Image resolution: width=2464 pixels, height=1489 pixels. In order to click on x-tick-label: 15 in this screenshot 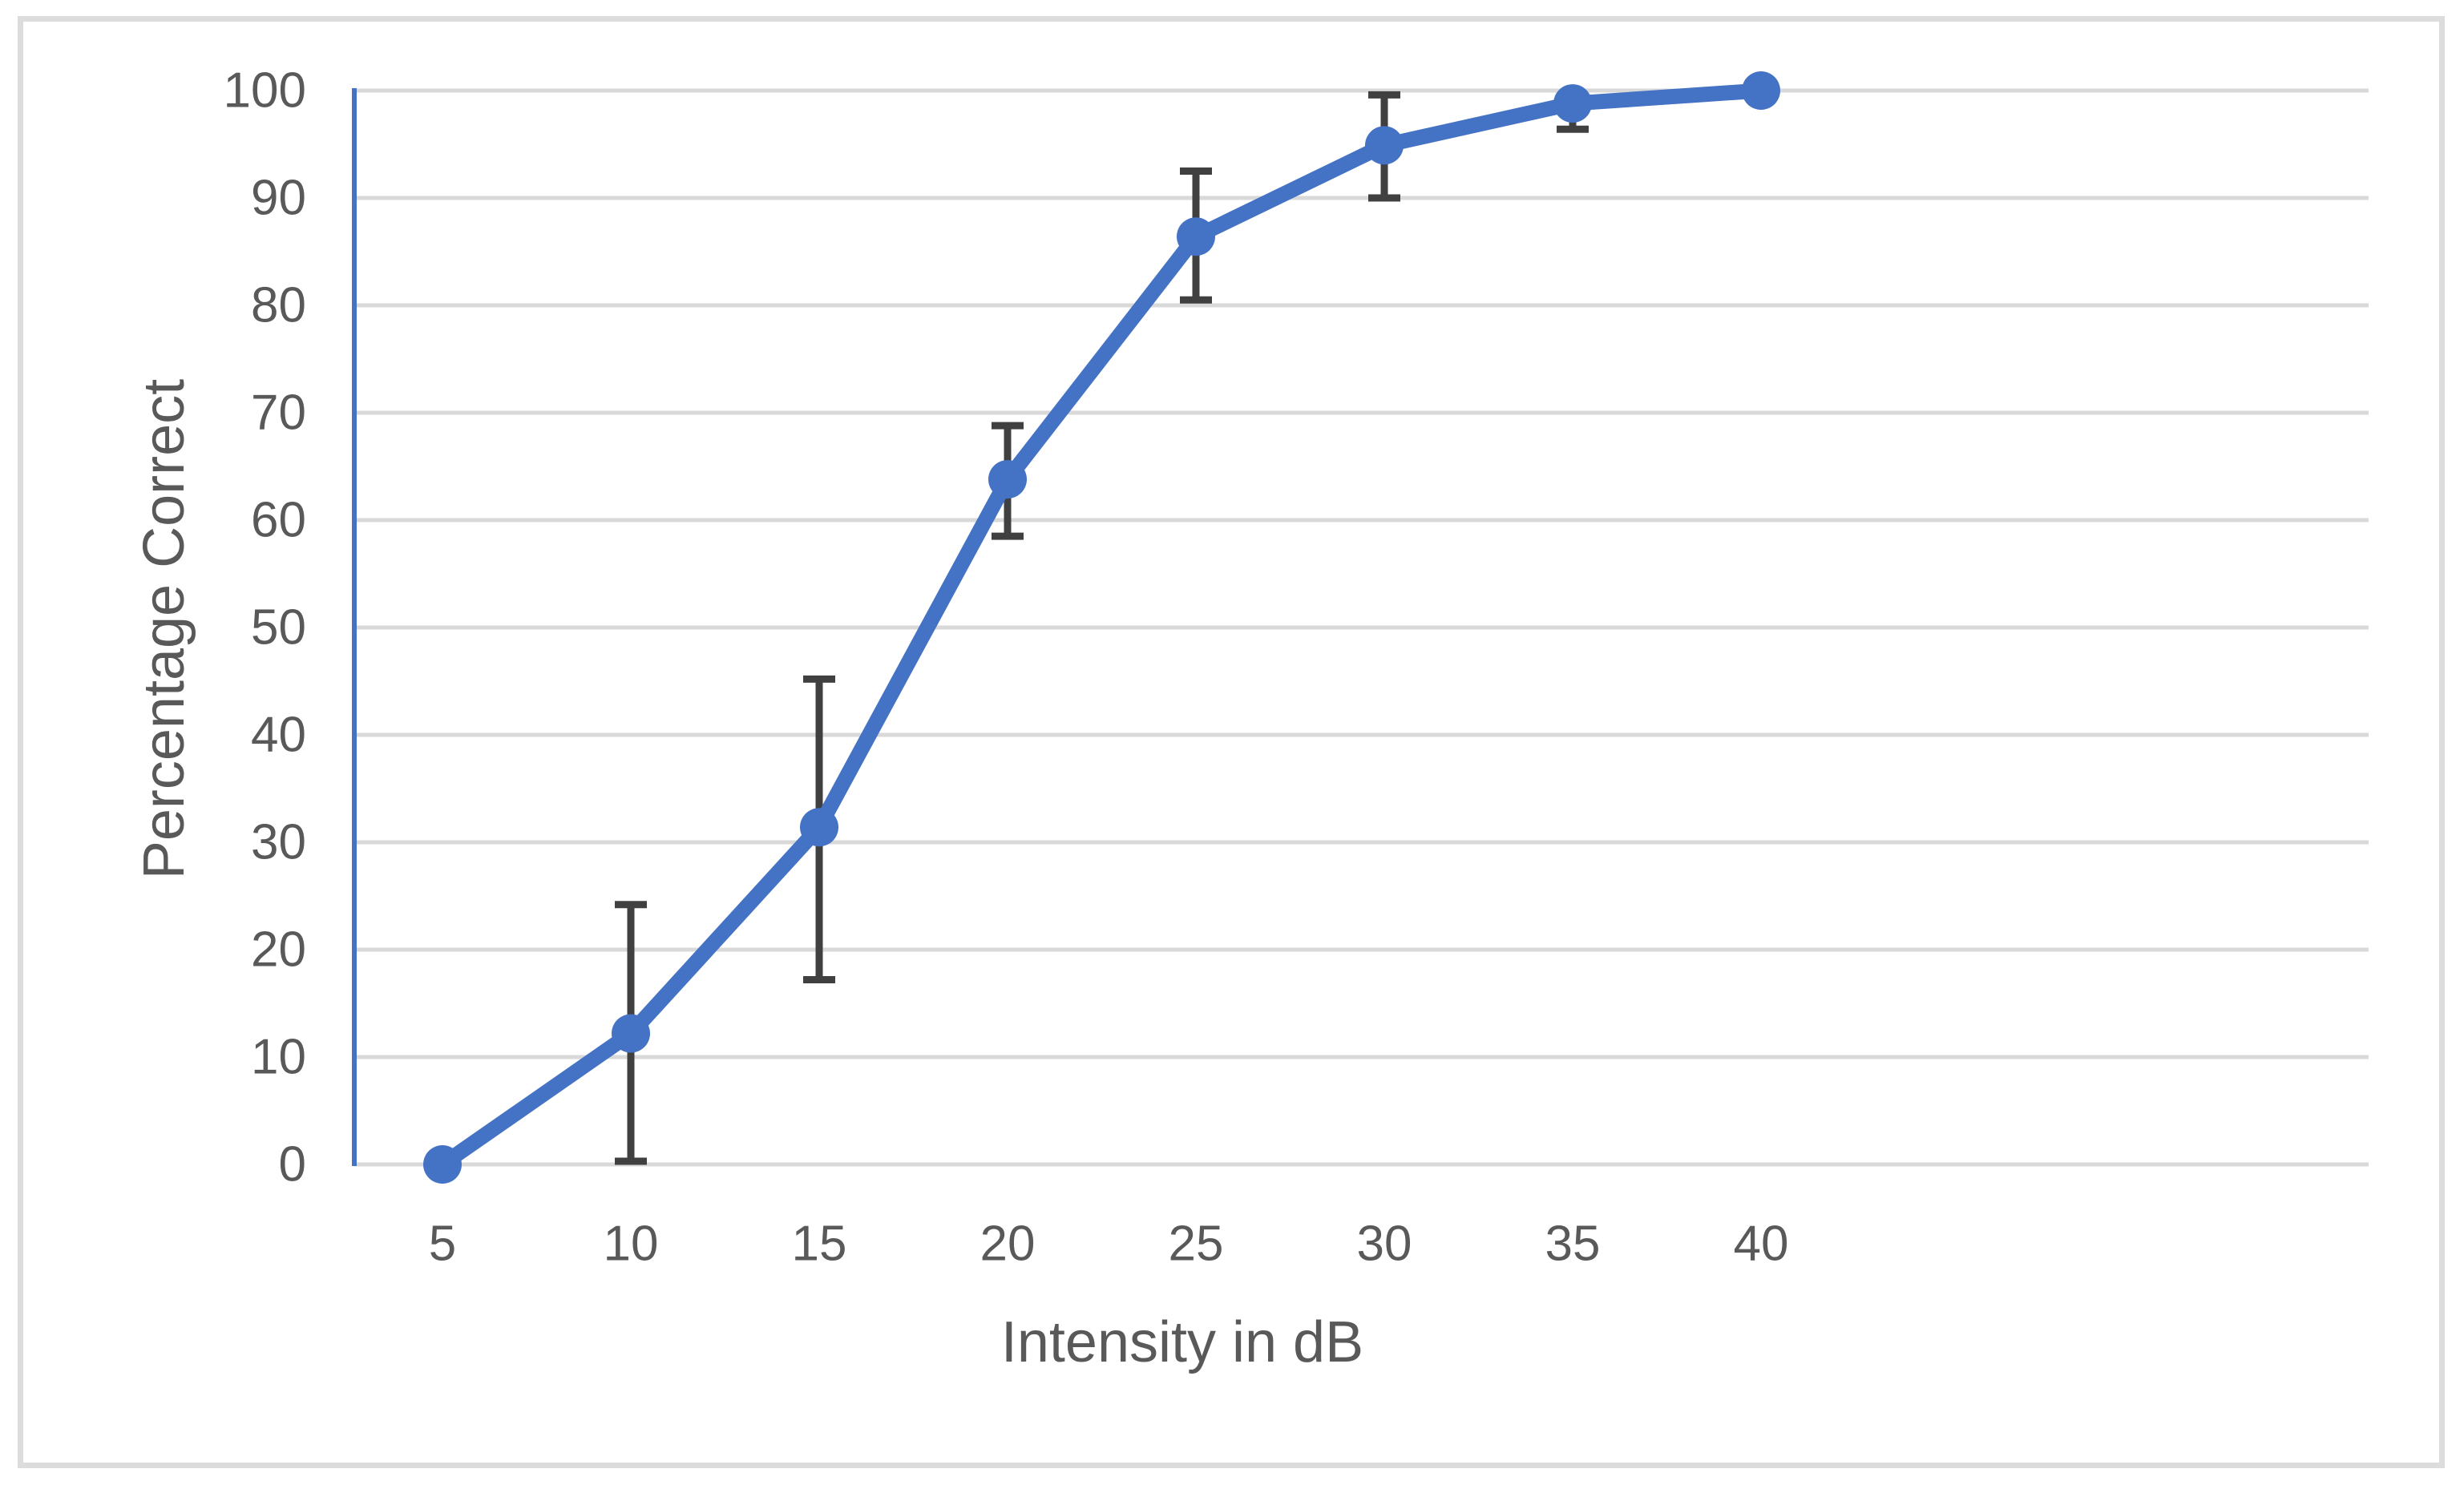, I will do `click(820, 1244)`.